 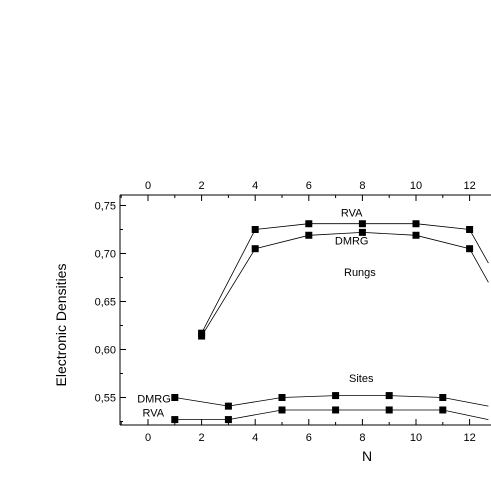 I want to click on x-tick-label-bottom: 10, so click(x=416, y=438).